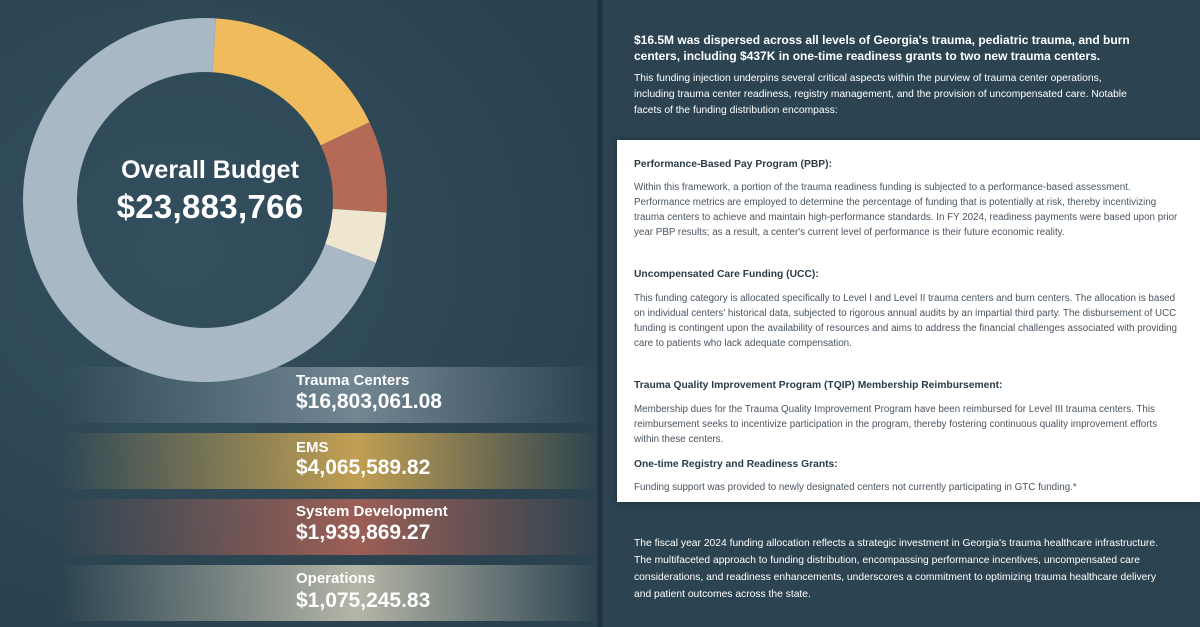 The height and width of the screenshot is (627, 1200). Describe the element at coordinates (312, 447) in the screenshot. I see `legend-label-ems: EMS` at that location.